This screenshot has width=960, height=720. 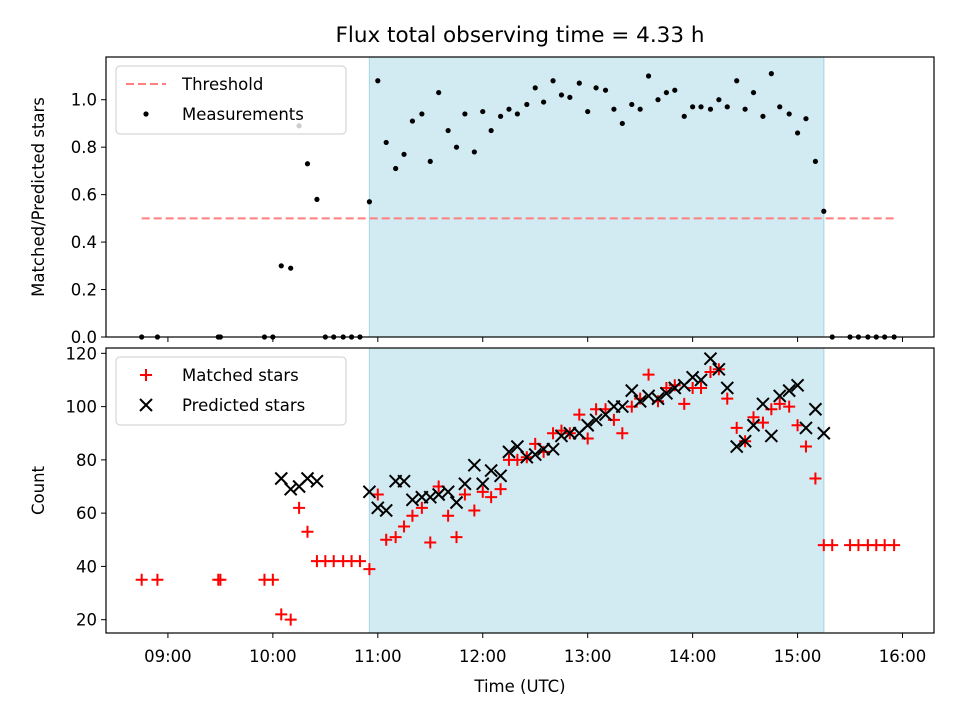 What do you see at coordinates (168, 656) in the screenshot?
I see `x-tick-label: 09:00` at bounding box center [168, 656].